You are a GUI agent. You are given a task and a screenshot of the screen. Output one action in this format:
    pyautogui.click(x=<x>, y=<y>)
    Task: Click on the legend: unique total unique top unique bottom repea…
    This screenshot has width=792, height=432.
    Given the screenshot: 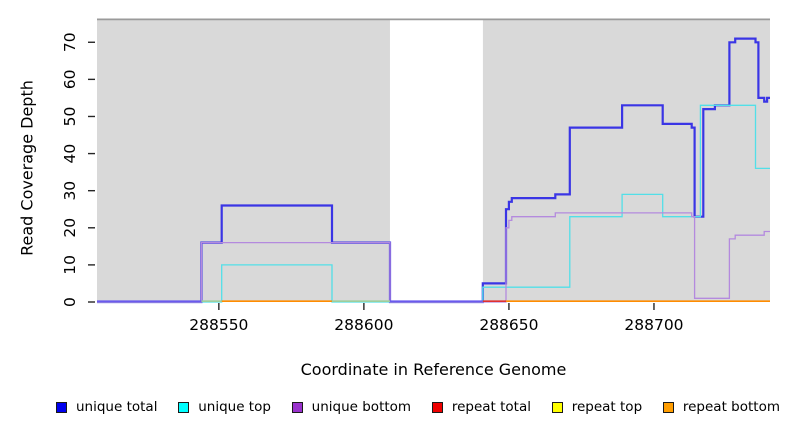 What is the action you would take?
    pyautogui.click(x=396, y=407)
    